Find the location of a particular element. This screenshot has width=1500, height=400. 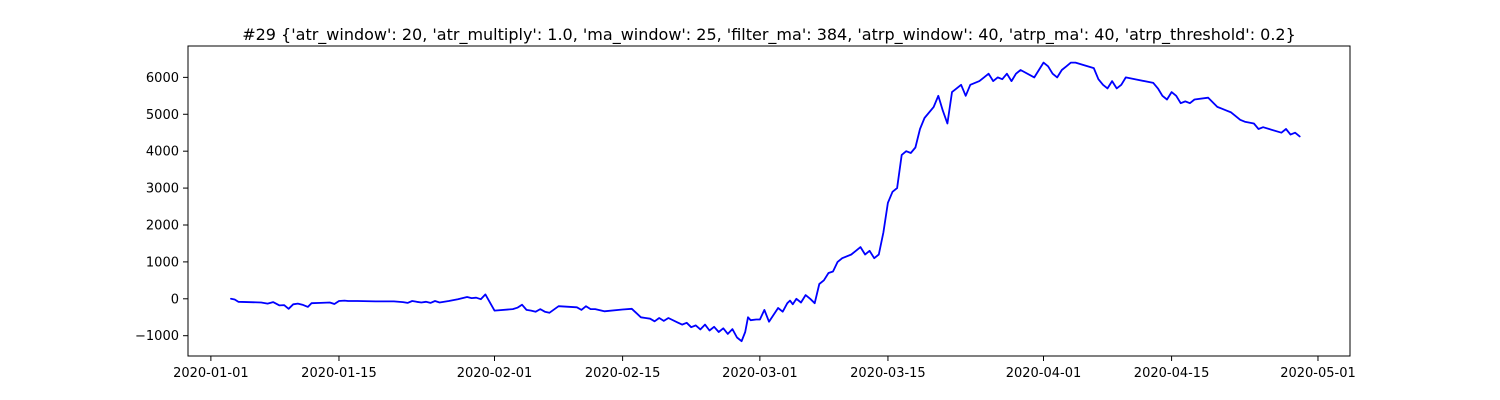

y-tick-label: 1000 is located at coordinates (162, 262).